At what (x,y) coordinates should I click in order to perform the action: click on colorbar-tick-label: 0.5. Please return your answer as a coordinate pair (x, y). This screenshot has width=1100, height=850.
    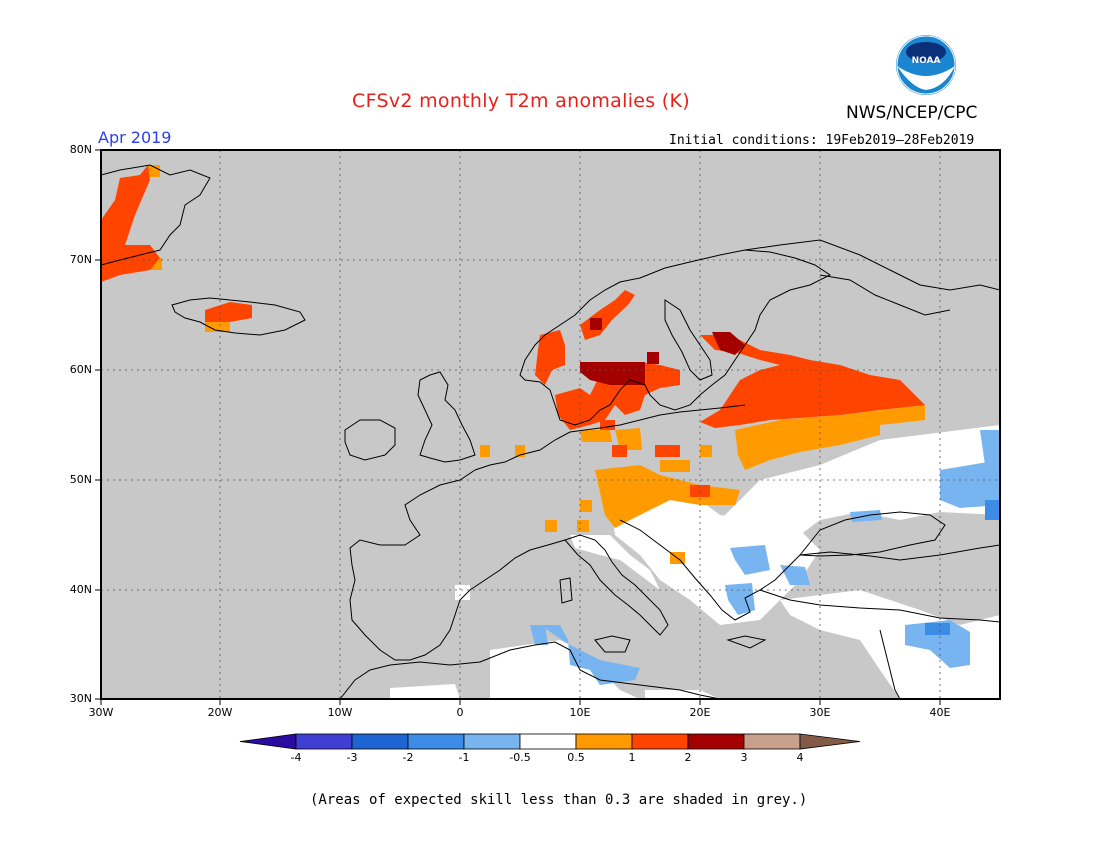
    Looking at the image, I should click on (576, 757).